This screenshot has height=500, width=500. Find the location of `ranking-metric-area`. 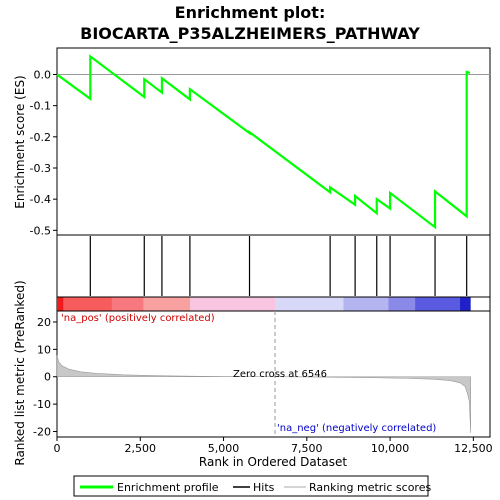

ranking-metric-area is located at coordinates (263, 394).